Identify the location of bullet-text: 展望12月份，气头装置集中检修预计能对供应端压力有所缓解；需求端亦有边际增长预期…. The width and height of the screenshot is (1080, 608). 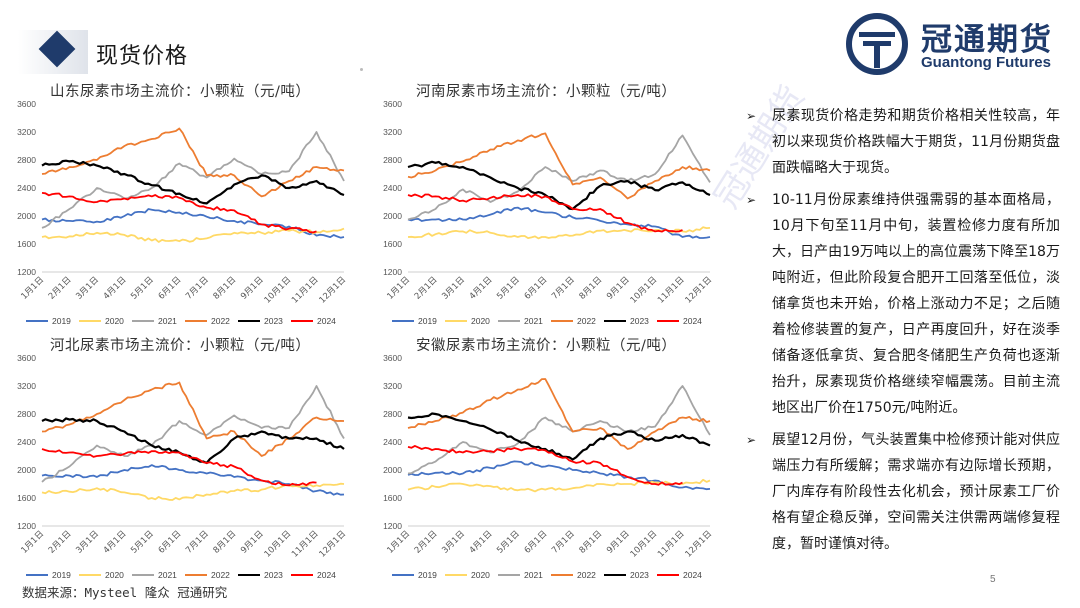
(916, 492).